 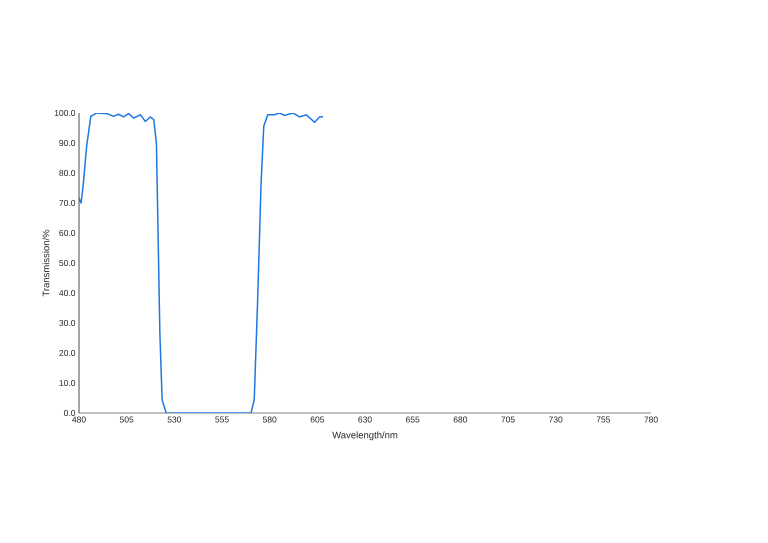 What do you see at coordinates (79, 419) in the screenshot?
I see `x-tick-label: 480` at bounding box center [79, 419].